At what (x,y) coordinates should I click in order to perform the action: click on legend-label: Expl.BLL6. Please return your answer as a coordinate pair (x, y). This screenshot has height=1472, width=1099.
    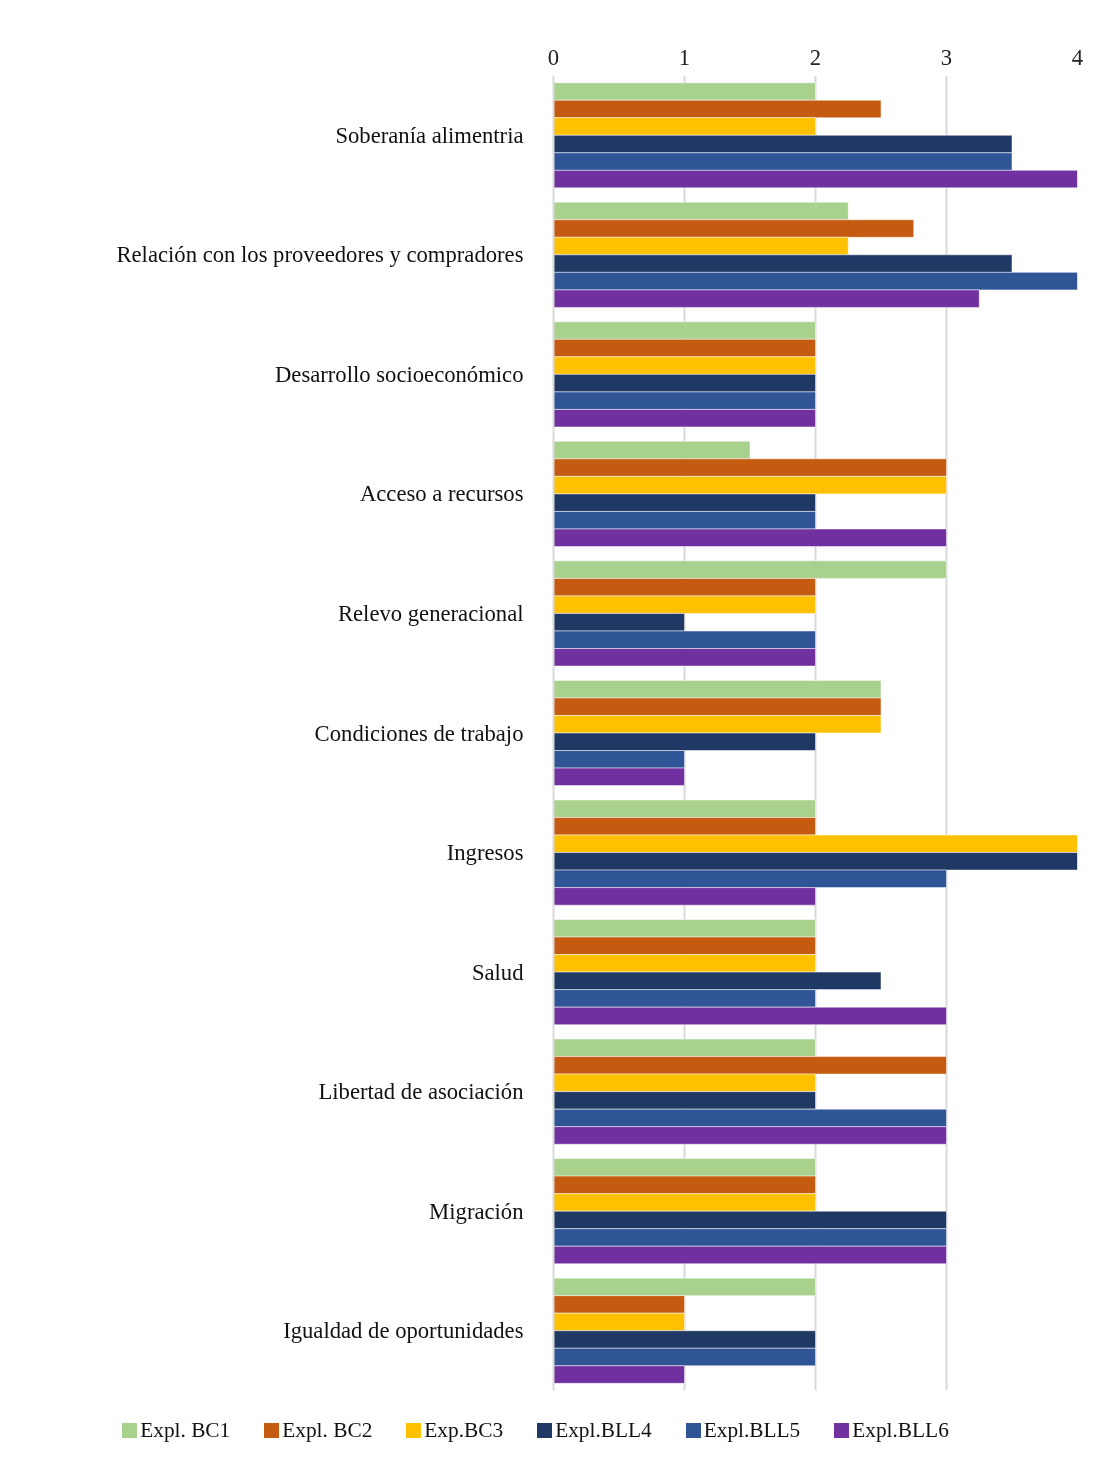
    Looking at the image, I should click on (900, 1430).